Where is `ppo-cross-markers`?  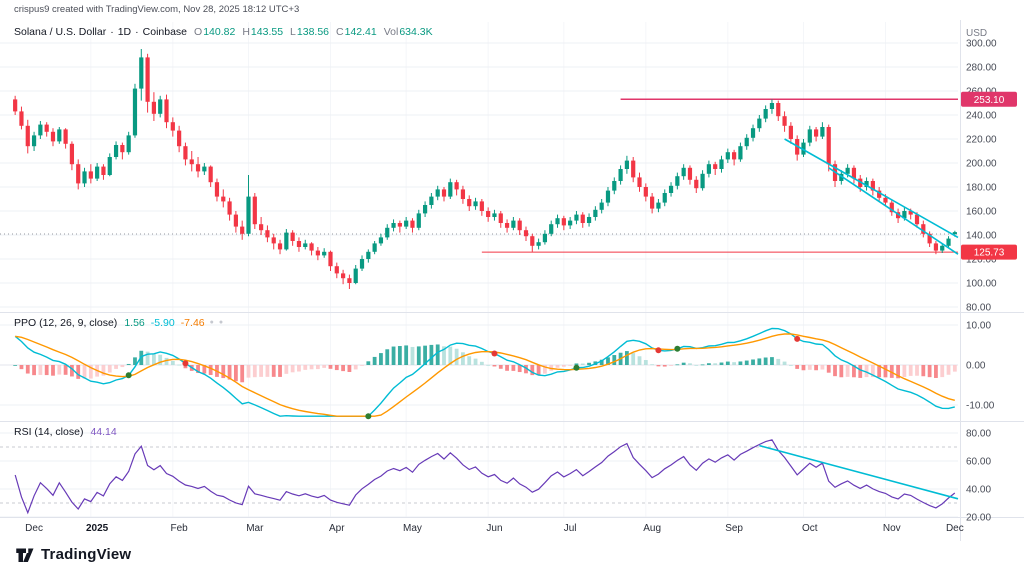
ppo-cross-markers is located at coordinates (463, 377).